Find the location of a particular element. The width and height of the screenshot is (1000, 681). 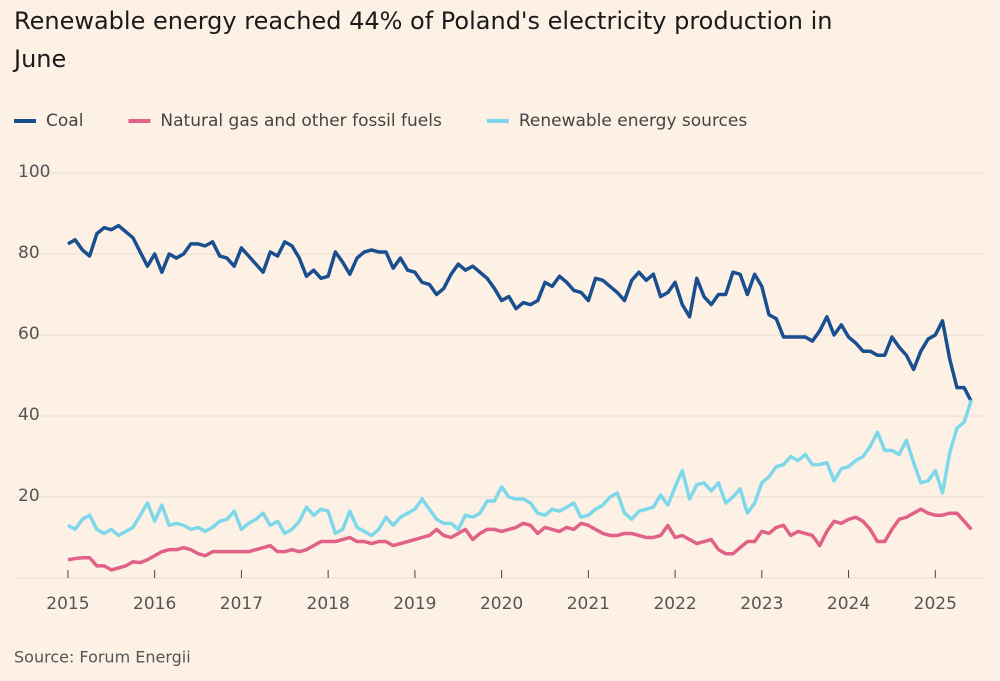

x-tick-label: 2021 is located at coordinates (588, 604).